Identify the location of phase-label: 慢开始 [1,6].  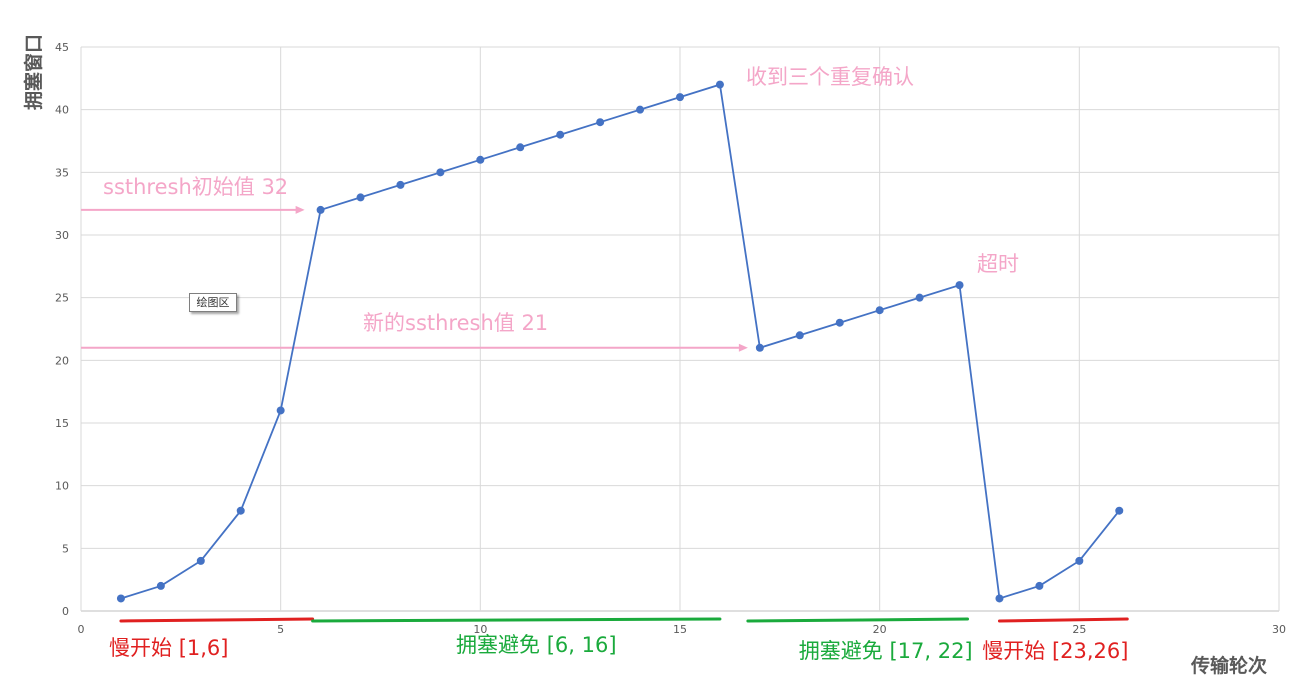
(168, 648).